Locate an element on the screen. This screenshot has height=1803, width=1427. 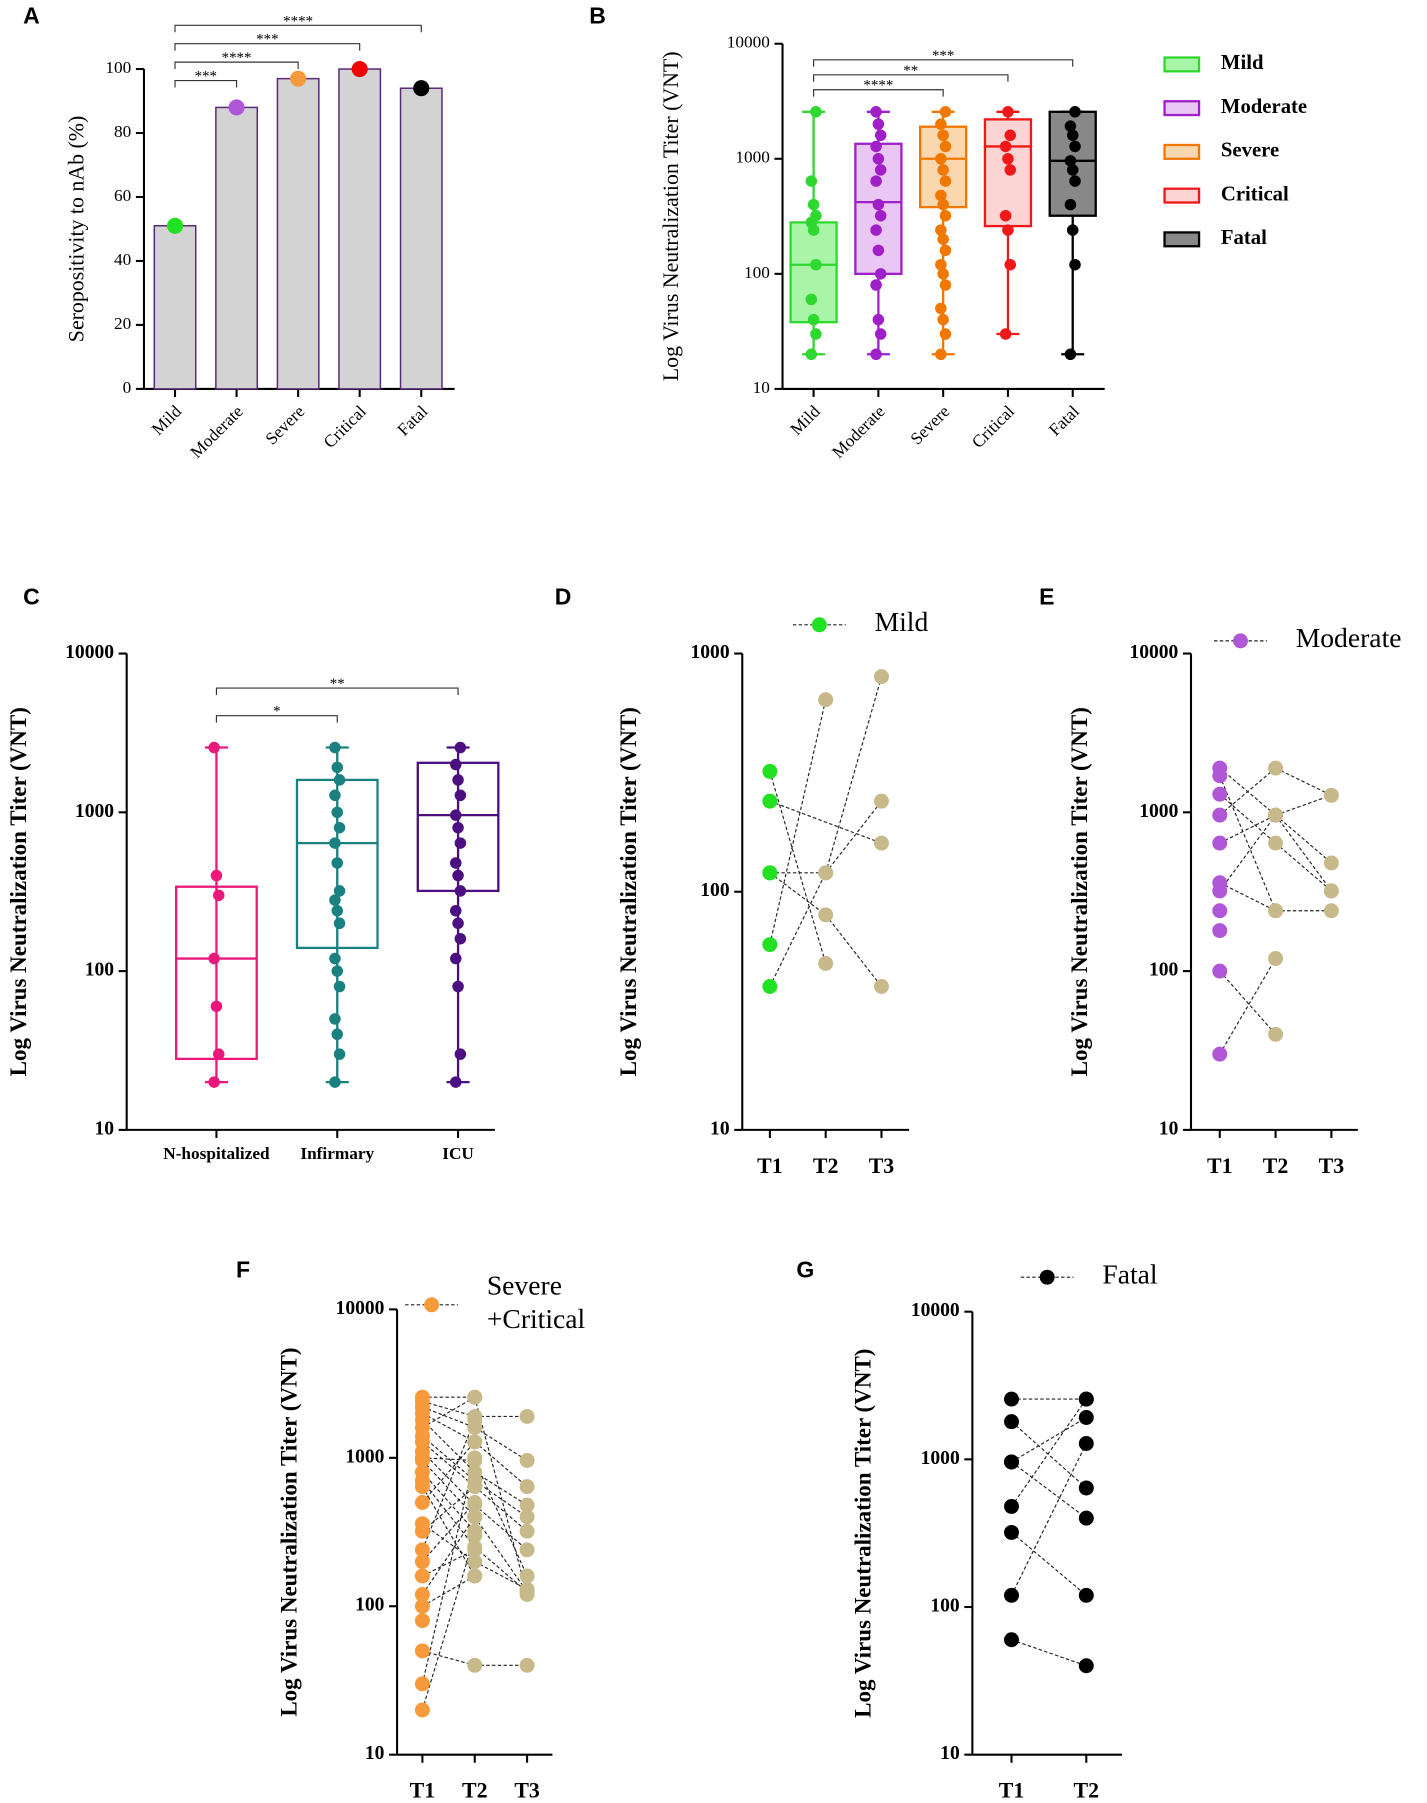
x-tick-label: Mild is located at coordinates (805, 420).